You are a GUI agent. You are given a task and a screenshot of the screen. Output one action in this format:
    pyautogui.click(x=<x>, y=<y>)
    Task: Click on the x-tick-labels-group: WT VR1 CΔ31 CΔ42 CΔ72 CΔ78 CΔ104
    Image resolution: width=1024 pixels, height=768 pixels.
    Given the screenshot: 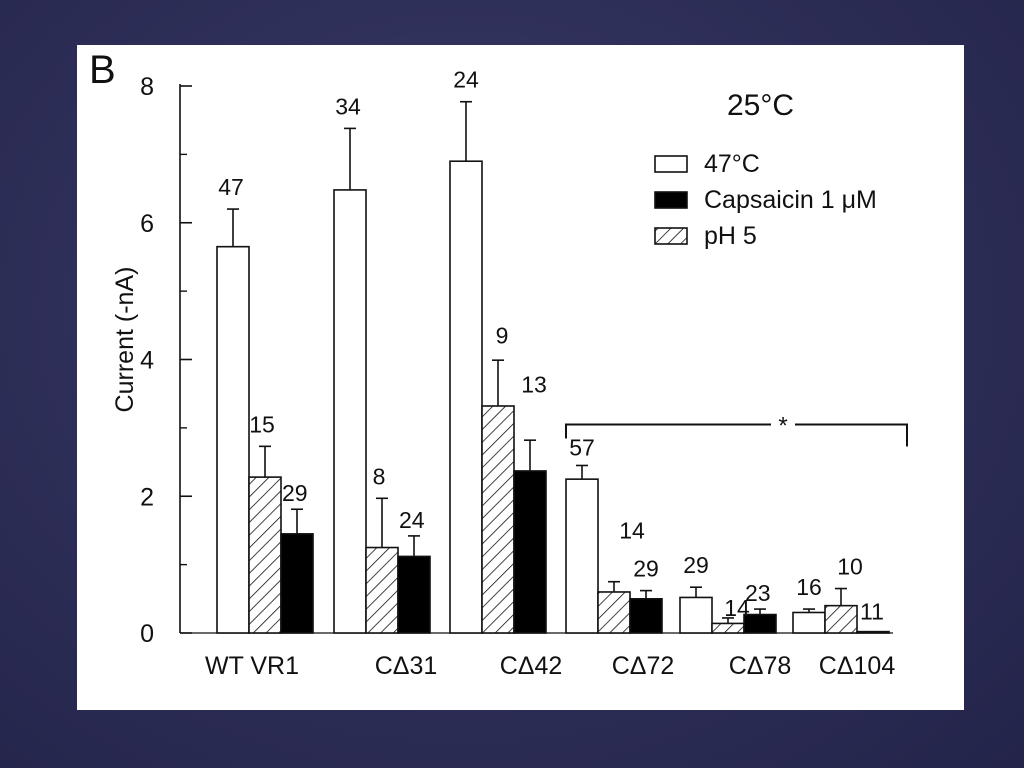 What is the action you would take?
    pyautogui.click(x=550, y=666)
    